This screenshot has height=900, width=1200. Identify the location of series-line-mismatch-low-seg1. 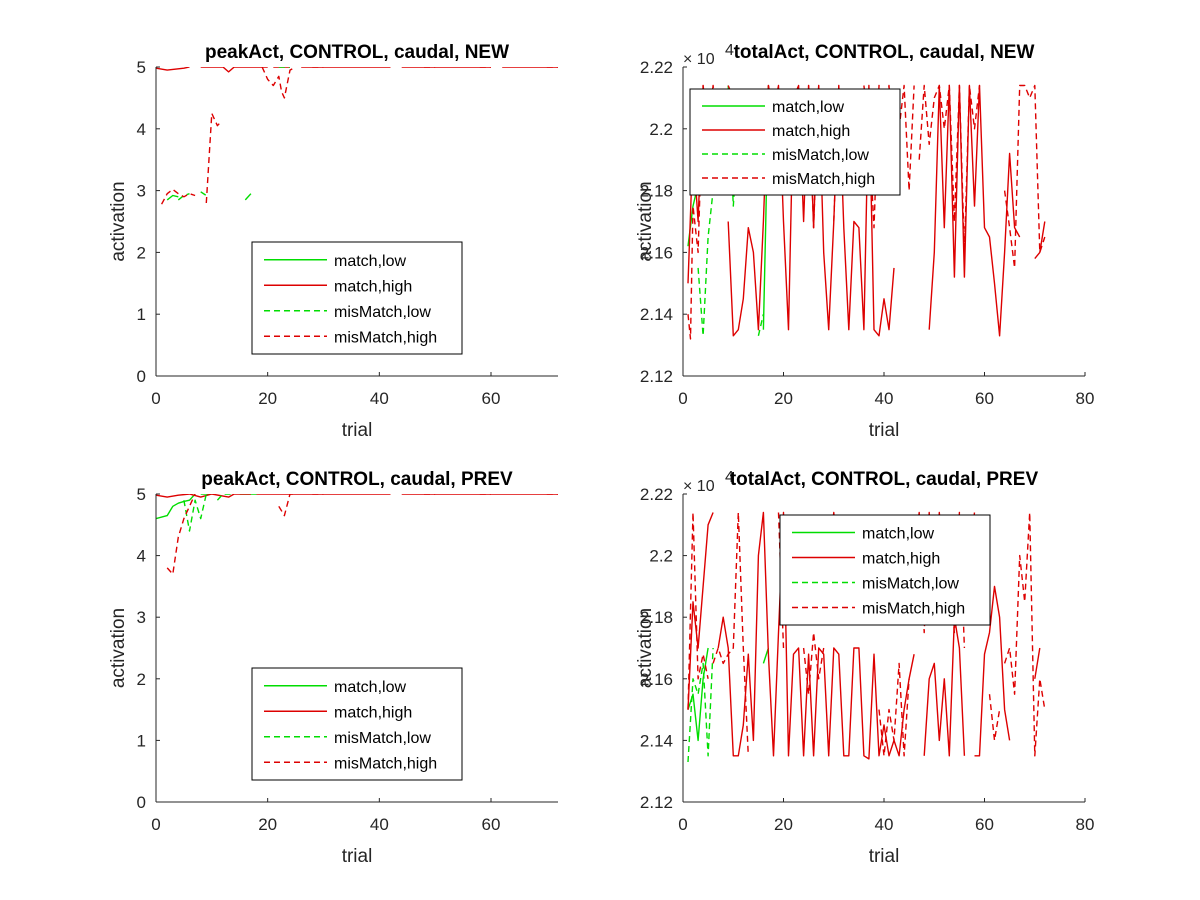
(225, 497).